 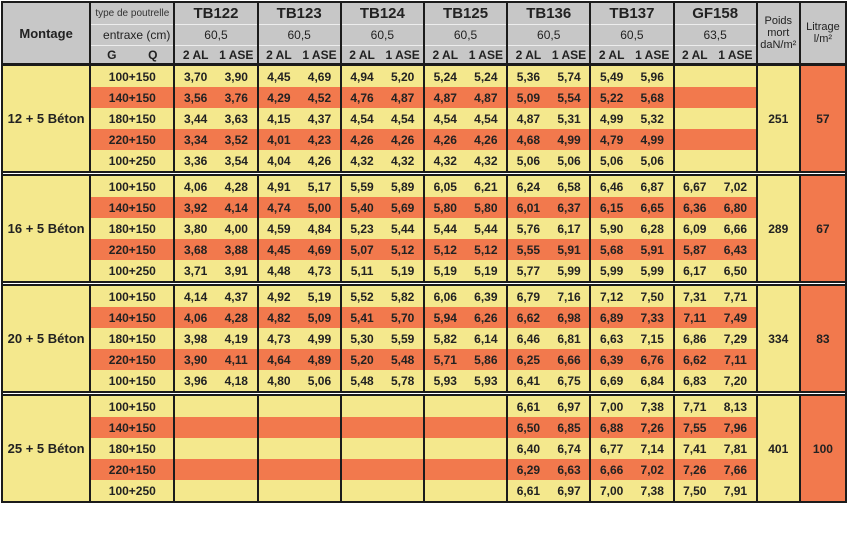 I want to click on value-cell: 6,97, so click(x=569, y=406).